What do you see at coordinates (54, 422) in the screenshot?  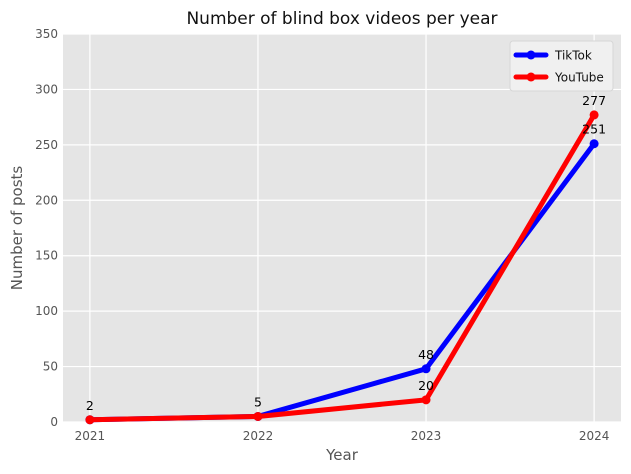 I see `y-tick-label: 0` at bounding box center [54, 422].